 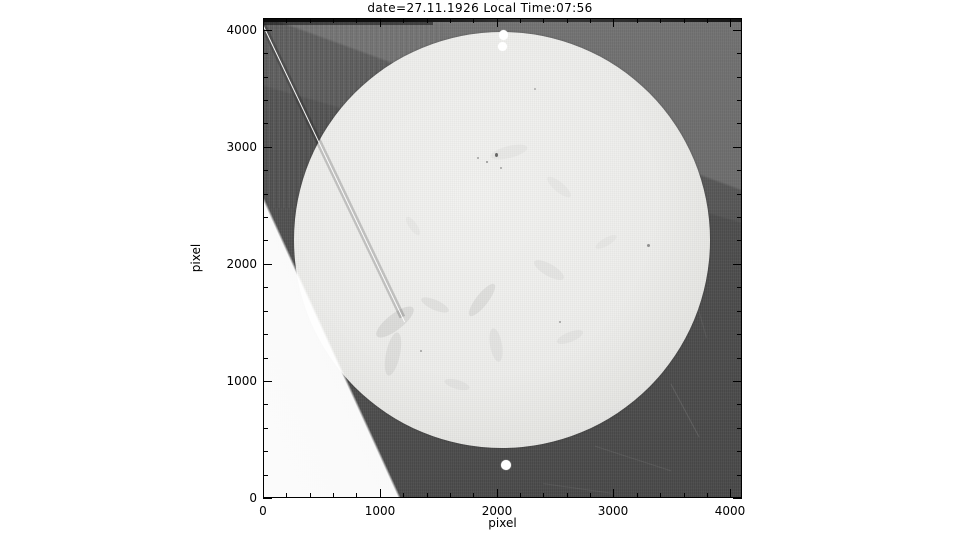 I want to click on y-axis-tick-label: 4000, so click(x=241, y=30).